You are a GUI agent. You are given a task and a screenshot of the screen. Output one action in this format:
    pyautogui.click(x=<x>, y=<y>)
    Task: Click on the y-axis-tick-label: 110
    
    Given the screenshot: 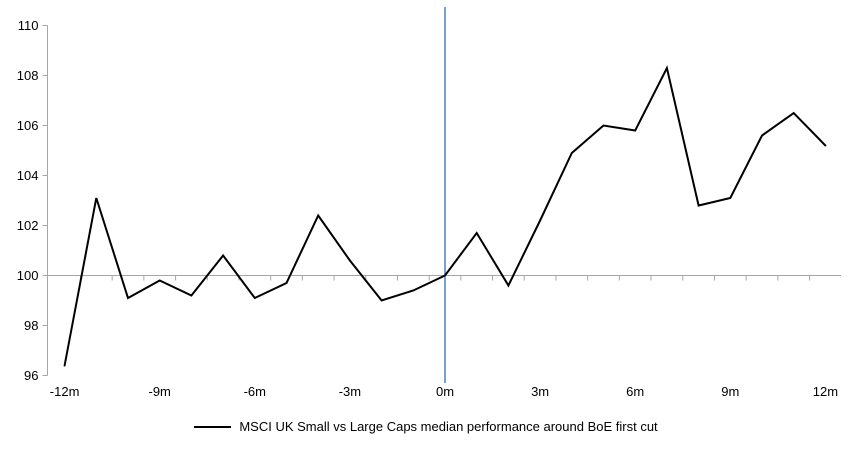 What is the action you would take?
    pyautogui.click(x=28, y=25)
    